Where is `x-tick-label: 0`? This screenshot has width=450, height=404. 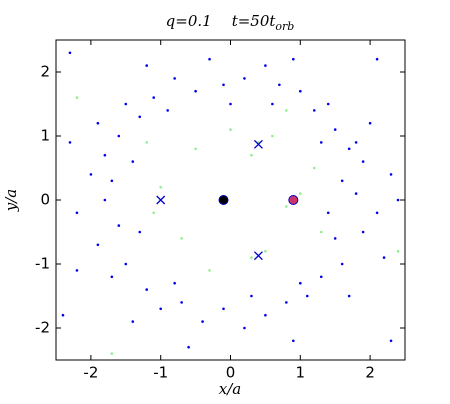 x-tick-label: 0 is located at coordinates (231, 373).